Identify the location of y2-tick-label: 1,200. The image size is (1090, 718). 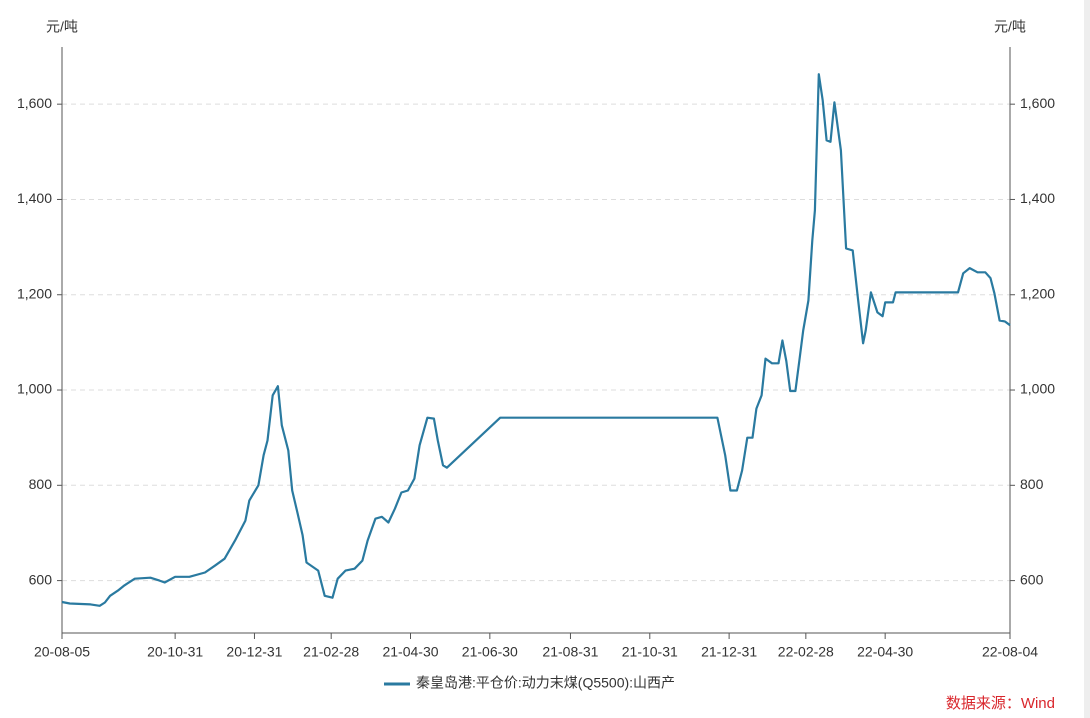
(1037, 293).